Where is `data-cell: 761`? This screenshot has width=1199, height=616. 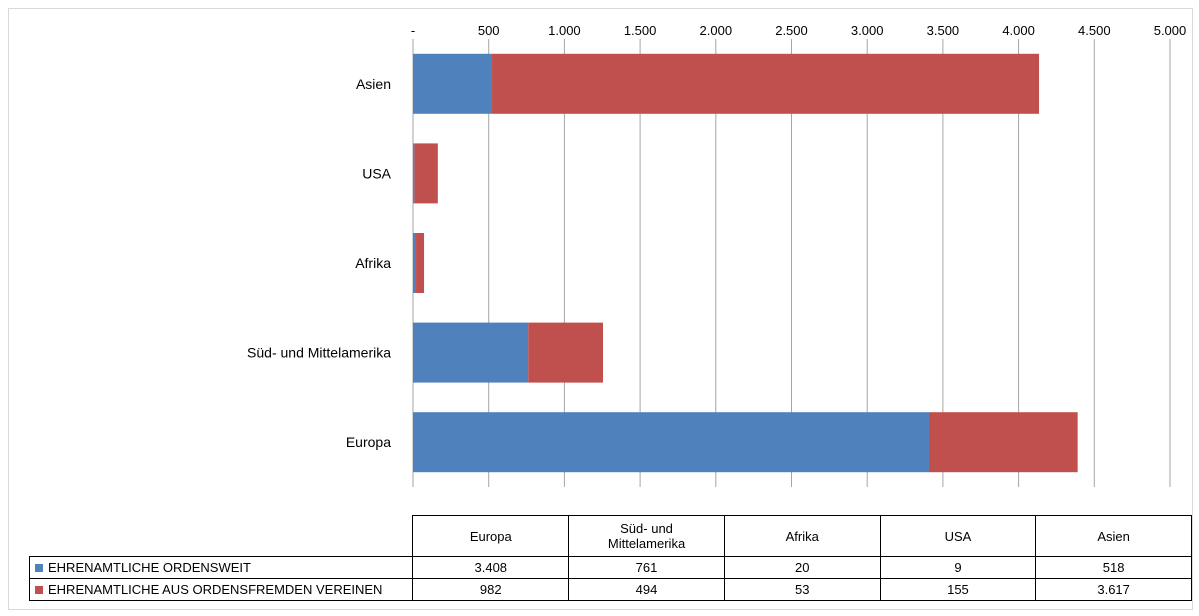 data-cell: 761 is located at coordinates (646, 567).